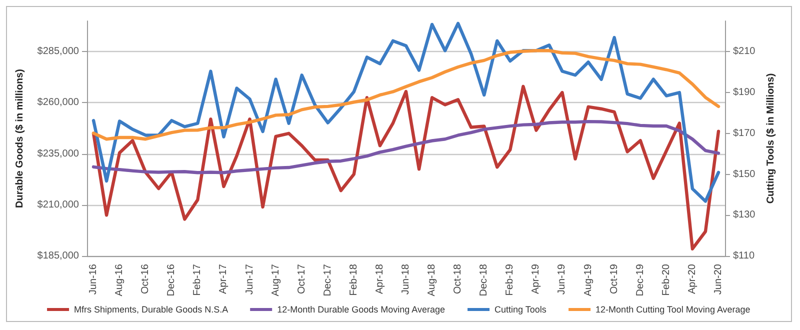  I want to click on y2-tick-label: $150, so click(744, 174).